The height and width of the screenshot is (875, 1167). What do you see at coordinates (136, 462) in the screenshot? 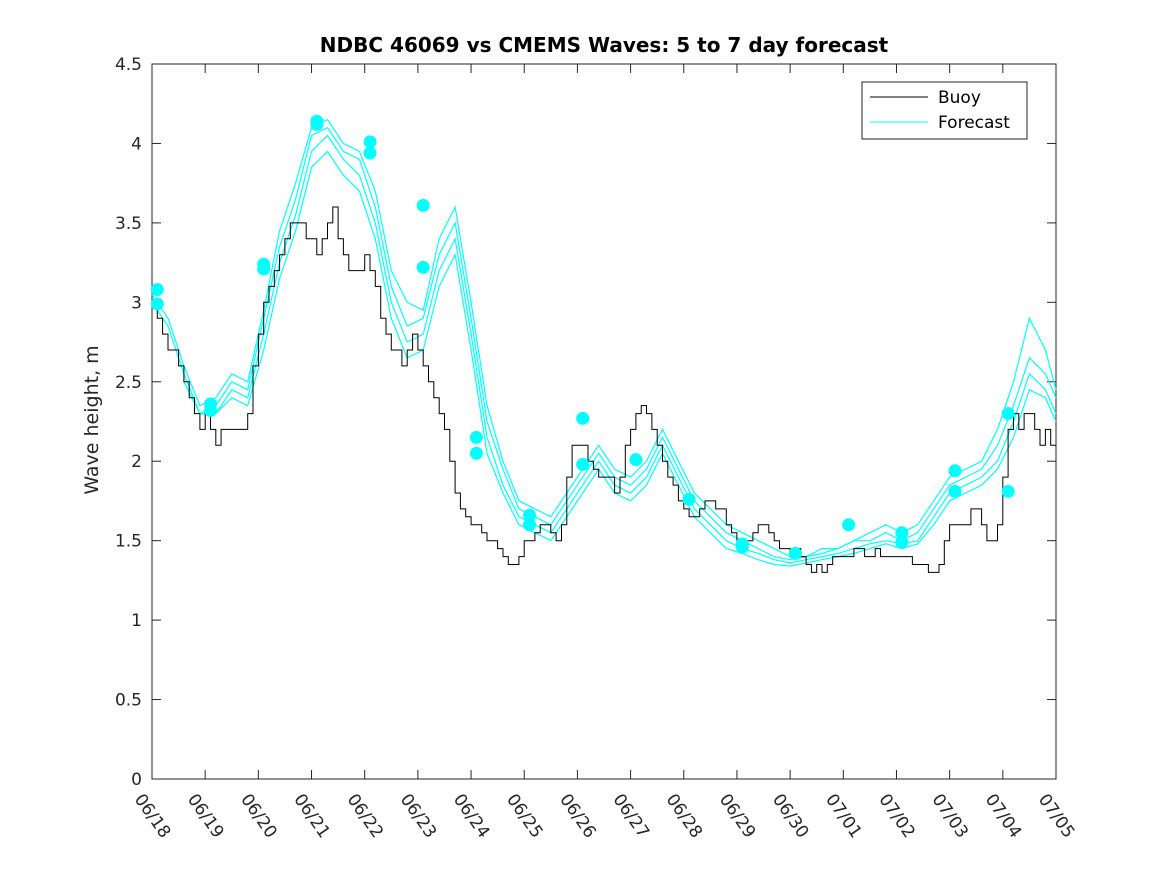
I see `y-tick-label: 2` at bounding box center [136, 462].